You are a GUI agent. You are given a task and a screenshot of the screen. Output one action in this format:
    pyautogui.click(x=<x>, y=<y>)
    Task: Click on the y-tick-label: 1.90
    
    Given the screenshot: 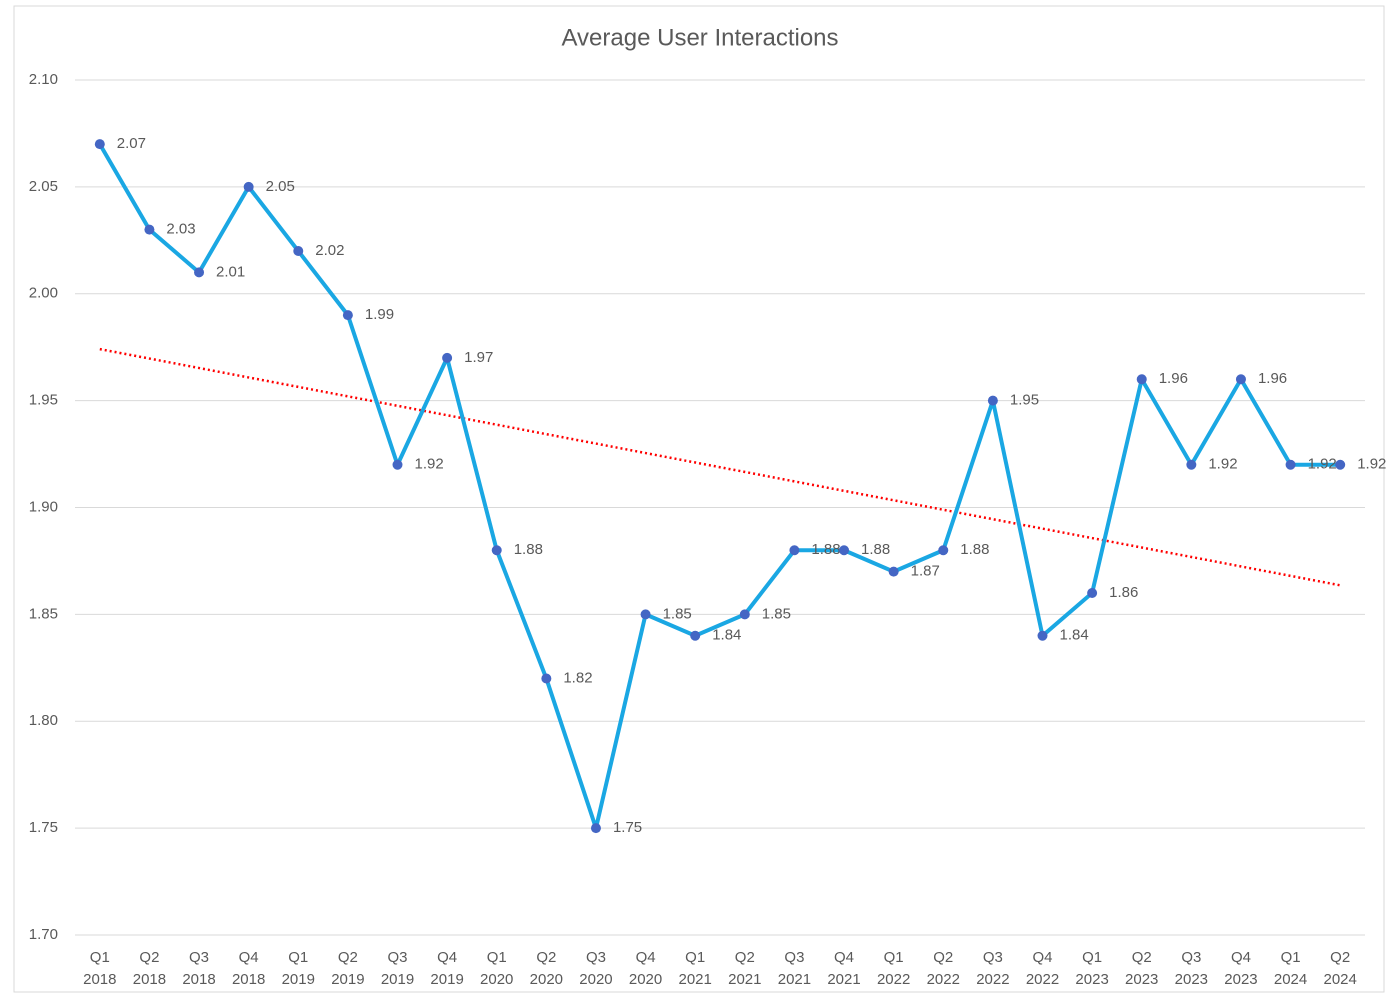 What is the action you would take?
    pyautogui.click(x=43, y=506)
    